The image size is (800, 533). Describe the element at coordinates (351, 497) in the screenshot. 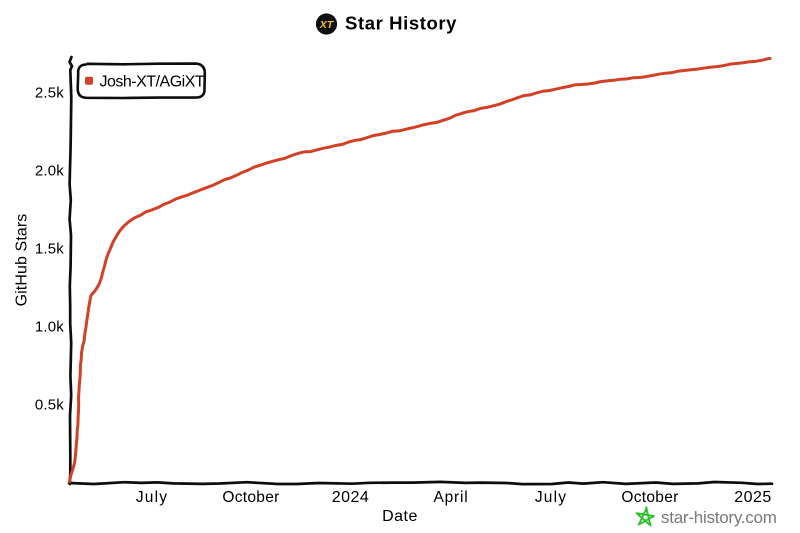

I see `svg-text: 2024` at that location.